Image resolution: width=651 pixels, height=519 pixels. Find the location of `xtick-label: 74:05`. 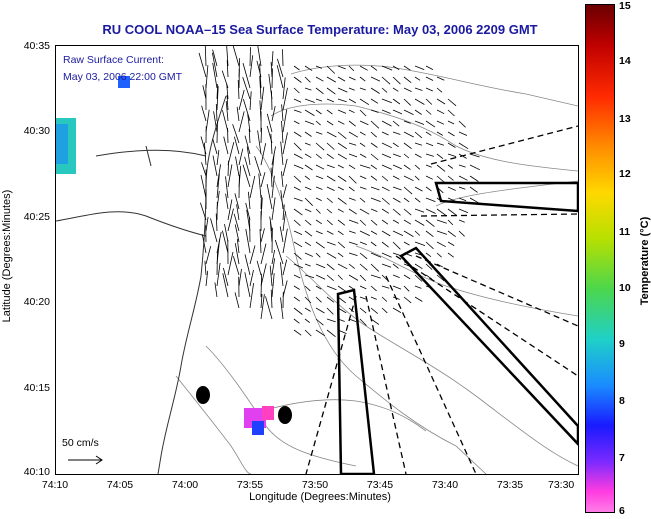

xtick-label: 74:05 is located at coordinates (120, 485).